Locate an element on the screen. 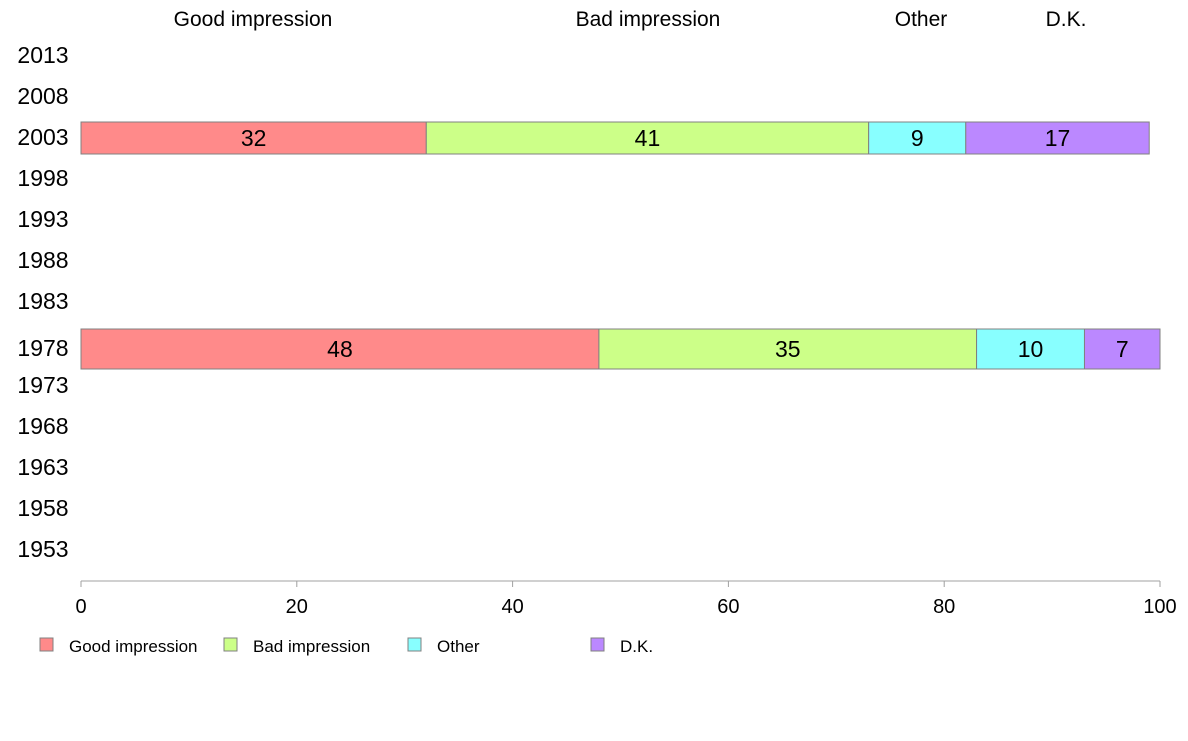 This screenshot has height=741, width=1188. column-header-0: Good impression is located at coordinates (253, 19).